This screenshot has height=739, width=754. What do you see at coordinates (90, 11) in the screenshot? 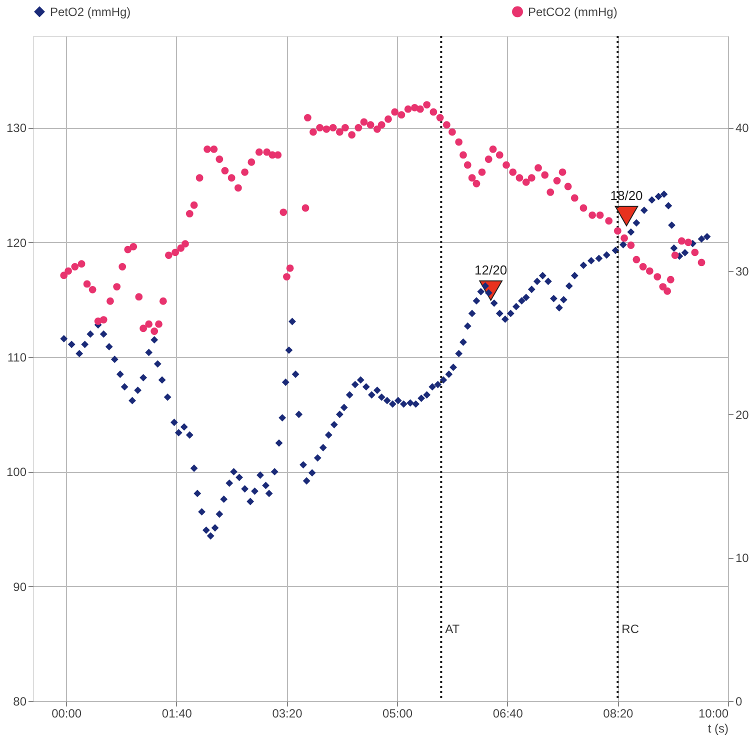
I see `legend-label: PetO2 (mmHg)` at bounding box center [90, 11].